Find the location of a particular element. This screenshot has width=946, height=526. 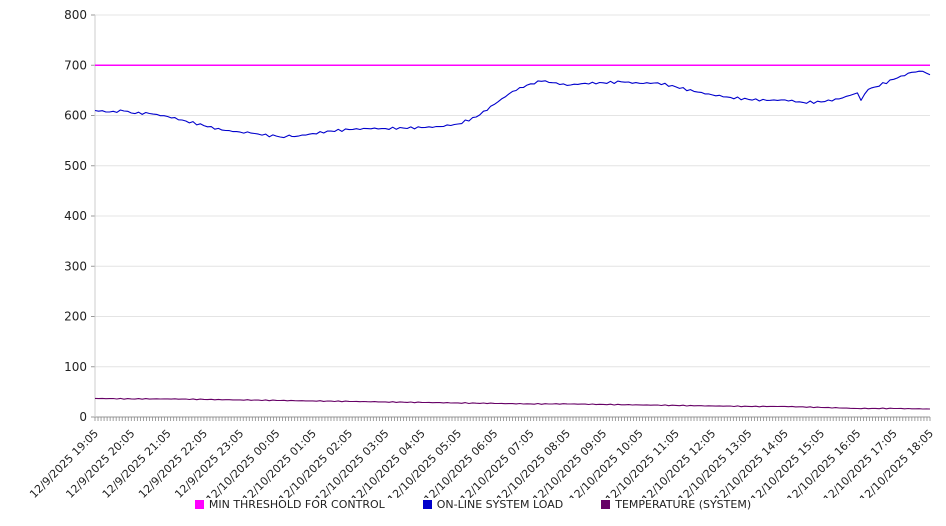

svg-text: 400 is located at coordinates (75, 216).